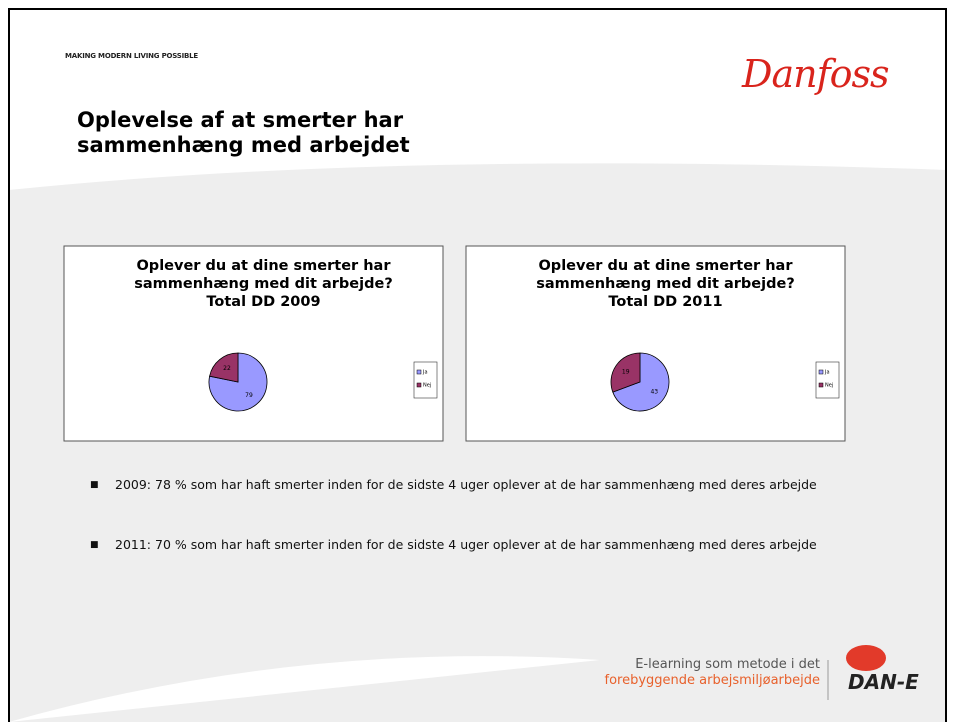  What do you see at coordinates (249, 395) in the screenshot?
I see `data-label: 79` at bounding box center [249, 395].